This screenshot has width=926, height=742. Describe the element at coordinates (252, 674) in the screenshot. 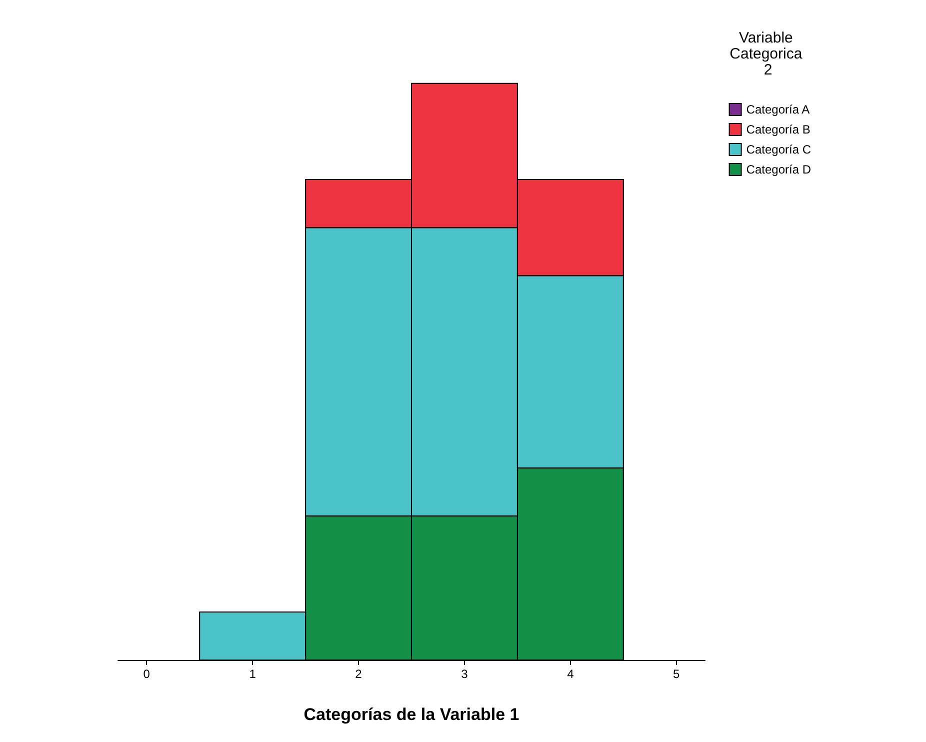

I see `x-tick-label: 1` at that location.